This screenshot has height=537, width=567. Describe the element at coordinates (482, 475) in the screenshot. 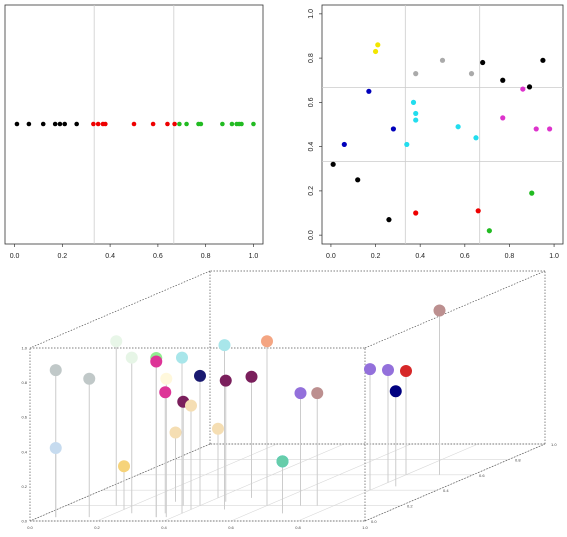

I see `y-tick-label: 0.6` at that location.